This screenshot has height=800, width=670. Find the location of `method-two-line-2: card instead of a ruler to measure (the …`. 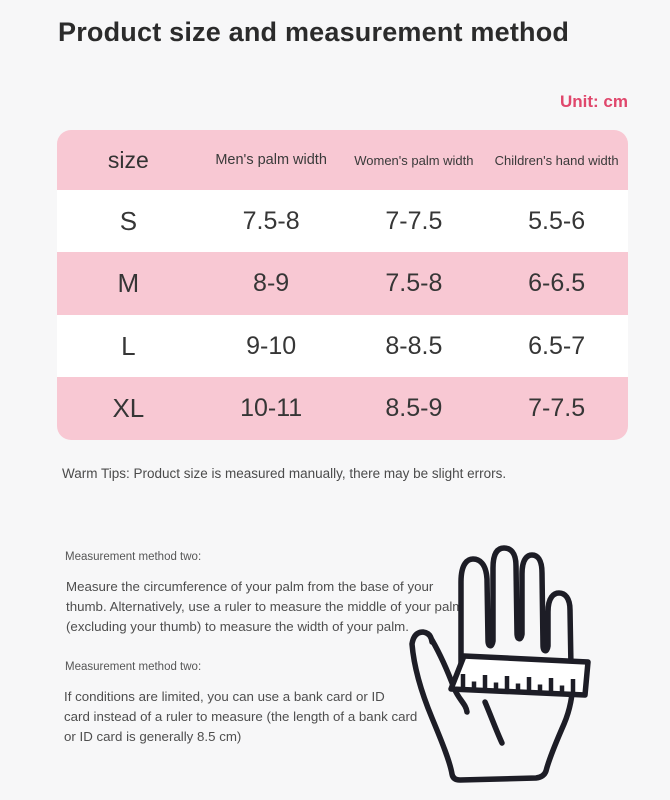

method-two-line-2: card instead of a ruler to measure (the … is located at coordinates (241, 716).